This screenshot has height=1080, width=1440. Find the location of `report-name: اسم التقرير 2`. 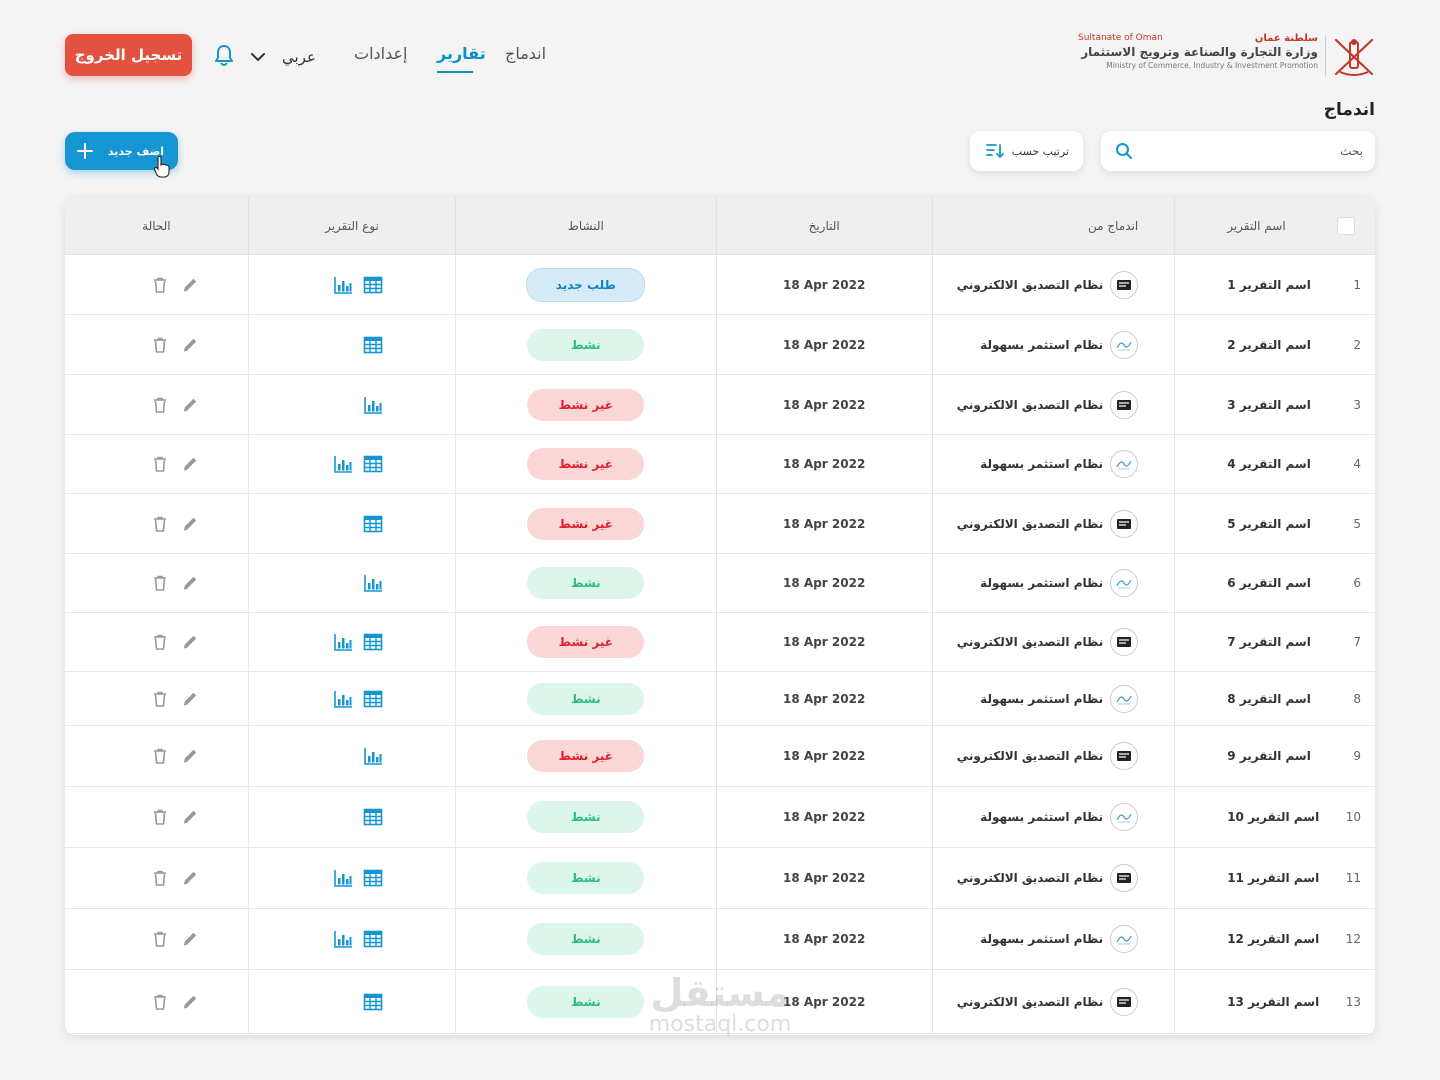

report-name: اسم التقرير 2 is located at coordinates (1269, 344).